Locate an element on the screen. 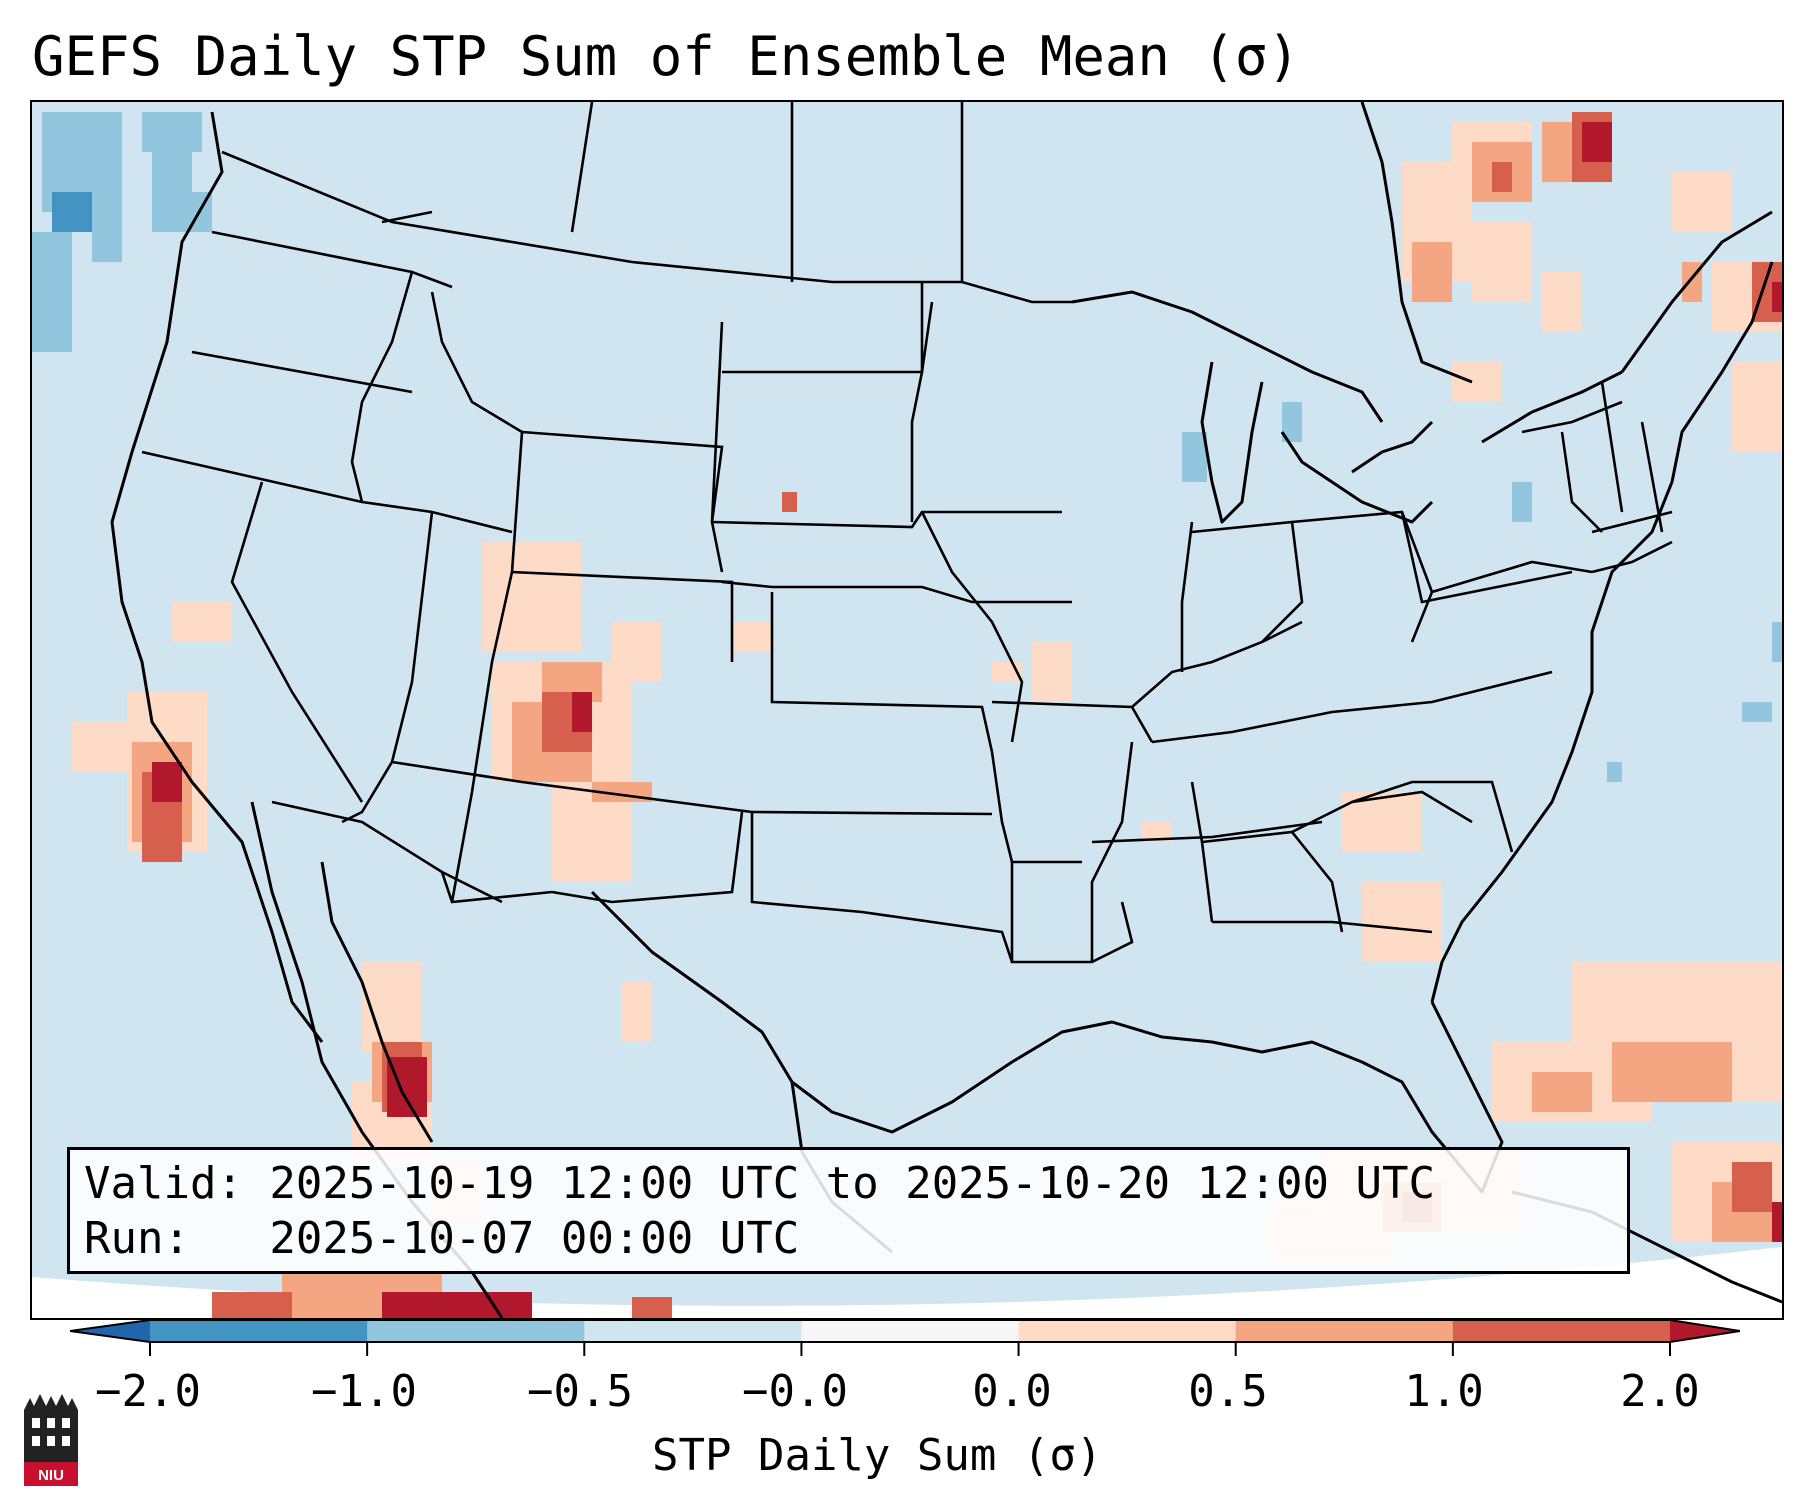 The width and height of the screenshot is (1803, 1506). colorbar-tick-label: −1.0 is located at coordinates (364, 1391).